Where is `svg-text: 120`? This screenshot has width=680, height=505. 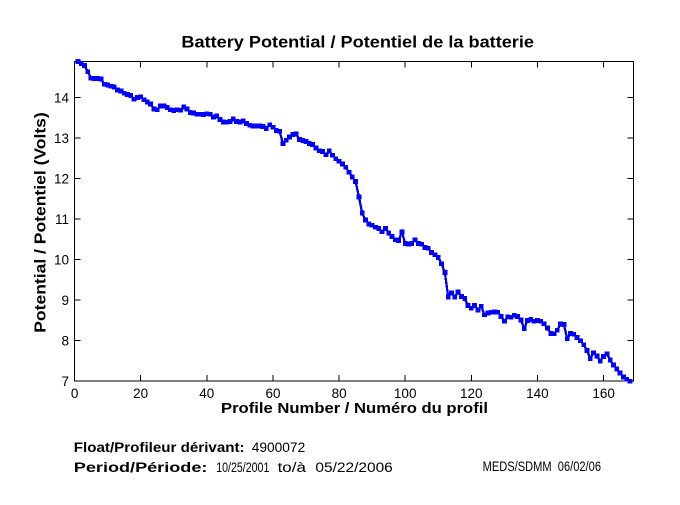 svg-text: 120 is located at coordinates (471, 393).